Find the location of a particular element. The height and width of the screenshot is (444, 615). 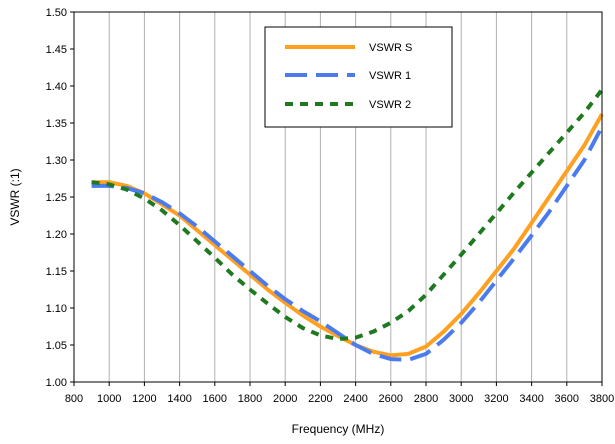

y-tick-label: 1.25 is located at coordinates (56, 198).